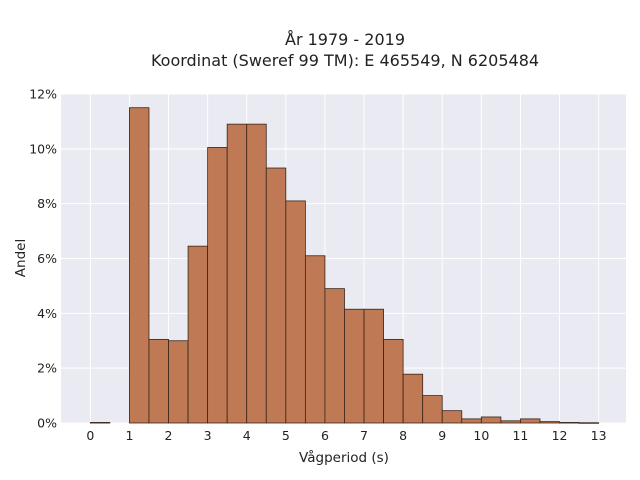  I want to click on x-tick-label: 3, so click(208, 435).